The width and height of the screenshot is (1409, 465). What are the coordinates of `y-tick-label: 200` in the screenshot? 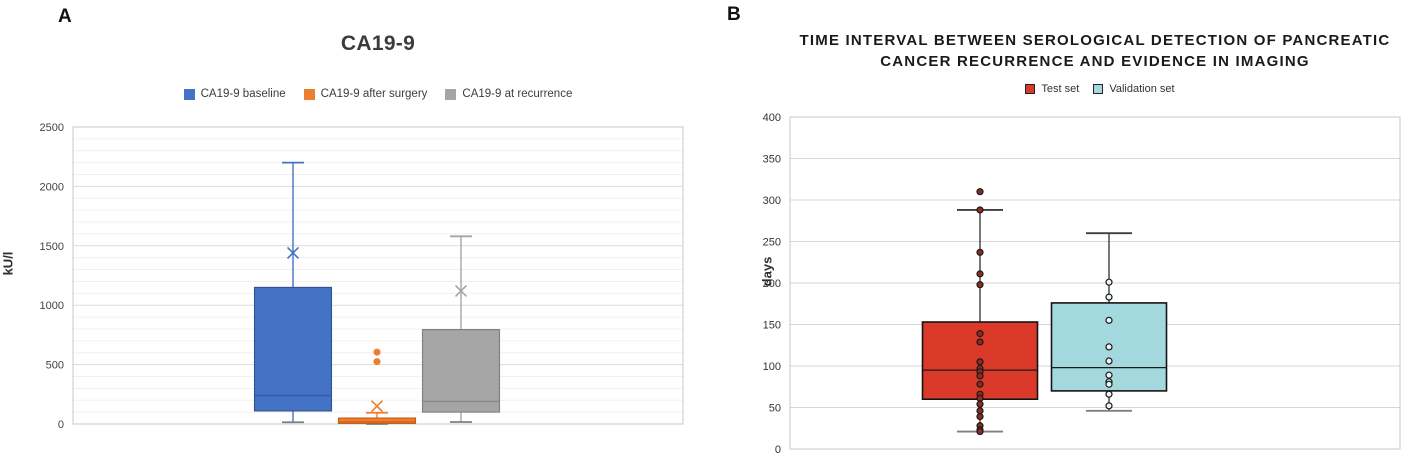 It's located at (772, 284).